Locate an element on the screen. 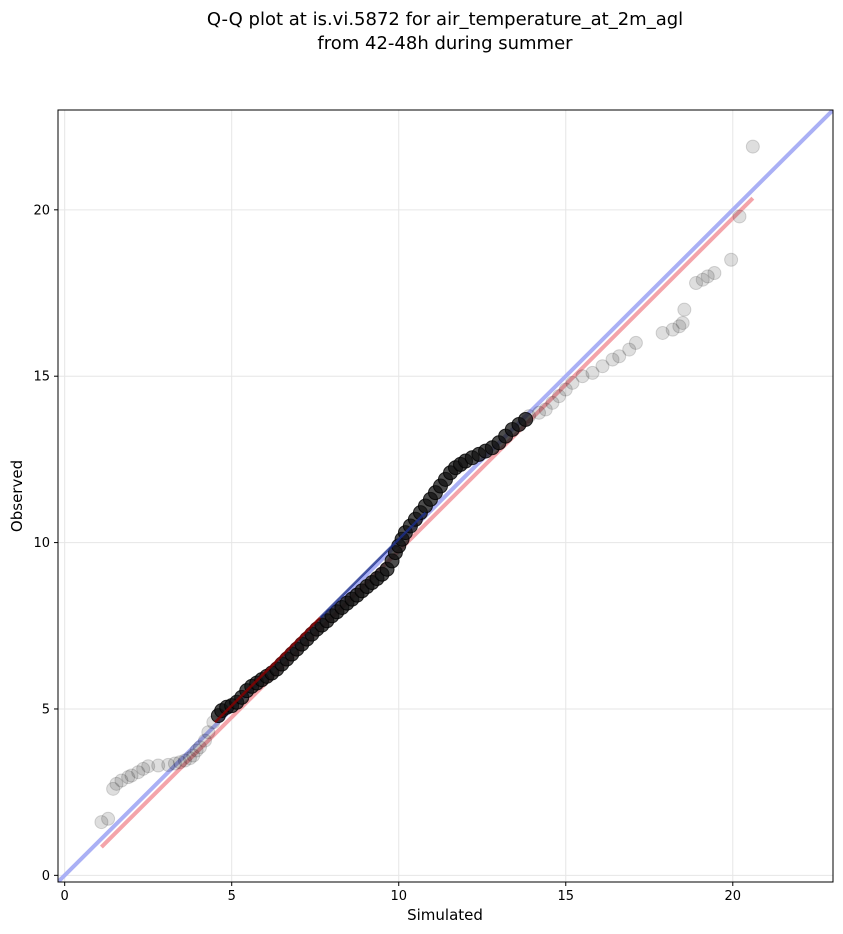 The width and height of the screenshot is (843, 934). core-line-low is located at coordinates (268, 670).